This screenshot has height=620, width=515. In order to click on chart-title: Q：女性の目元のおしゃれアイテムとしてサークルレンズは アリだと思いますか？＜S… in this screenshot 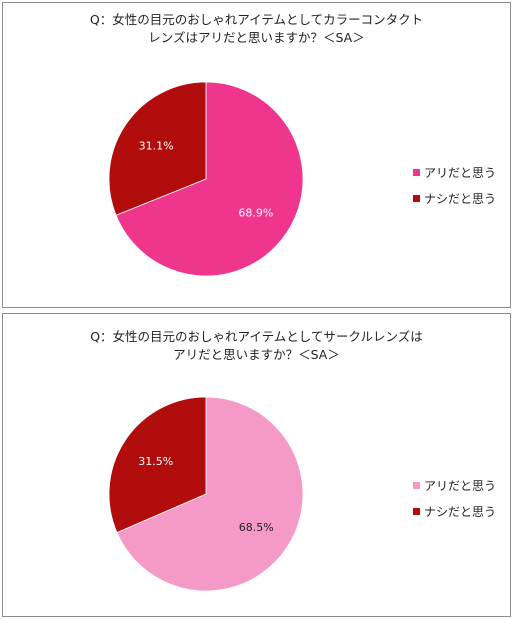, I will do `click(256, 345)`.